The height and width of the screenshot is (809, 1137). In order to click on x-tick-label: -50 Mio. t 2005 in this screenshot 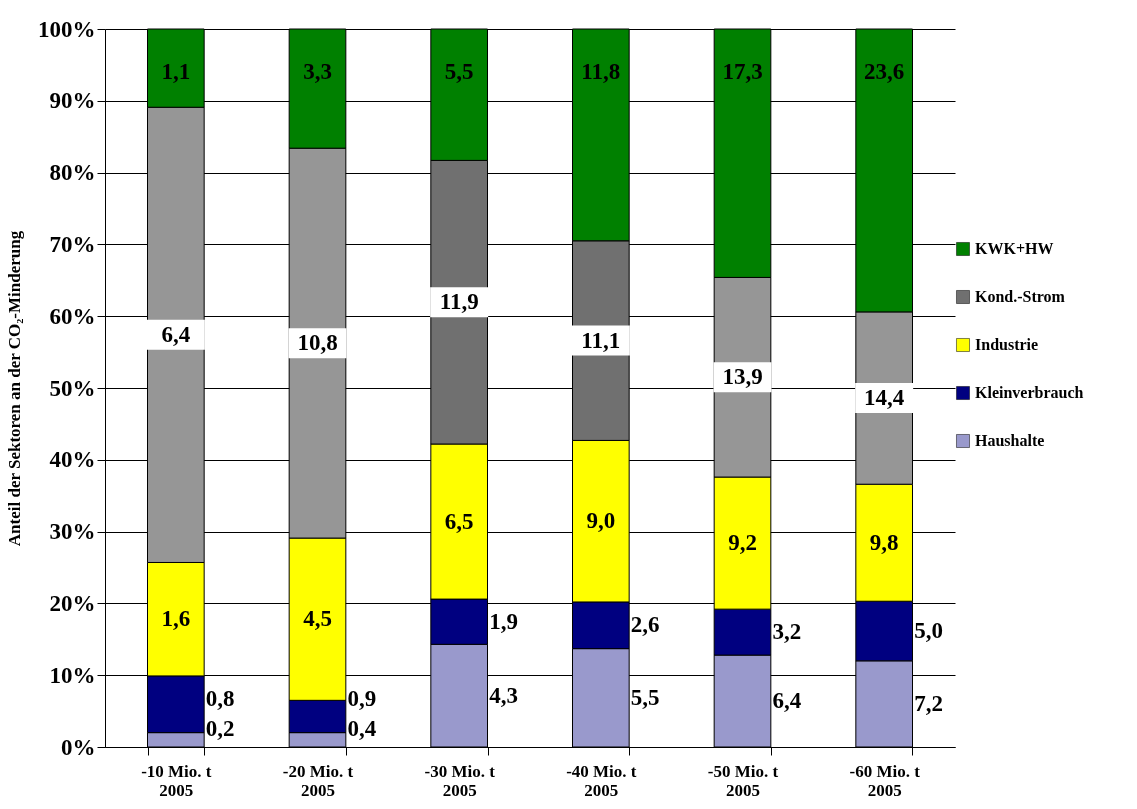, I will do `click(743, 780)`.